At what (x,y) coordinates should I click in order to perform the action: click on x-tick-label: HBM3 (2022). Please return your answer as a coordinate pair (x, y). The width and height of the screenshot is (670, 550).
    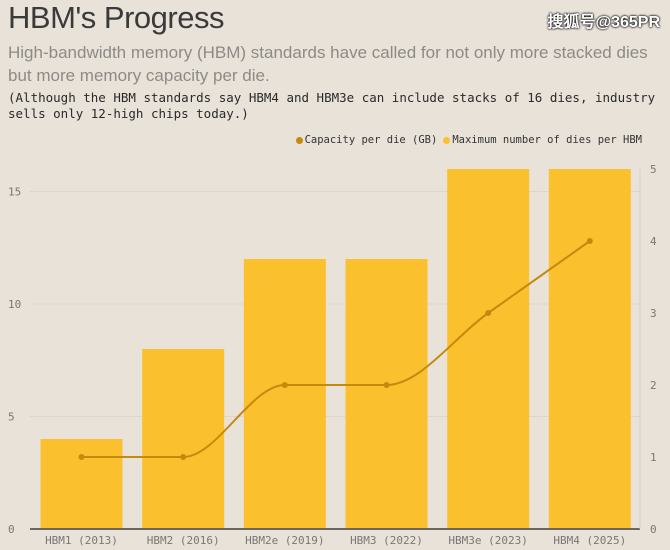
    Looking at the image, I should click on (386, 540).